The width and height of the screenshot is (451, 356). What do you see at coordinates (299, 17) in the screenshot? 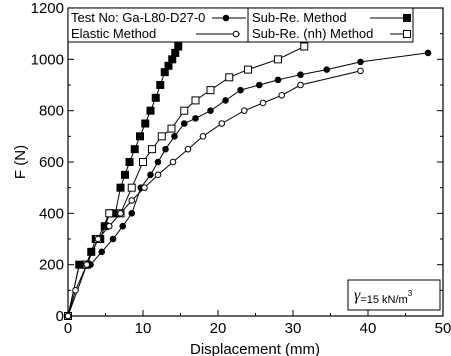
I see `legend-label: Sub-Re. Method` at bounding box center [299, 17].